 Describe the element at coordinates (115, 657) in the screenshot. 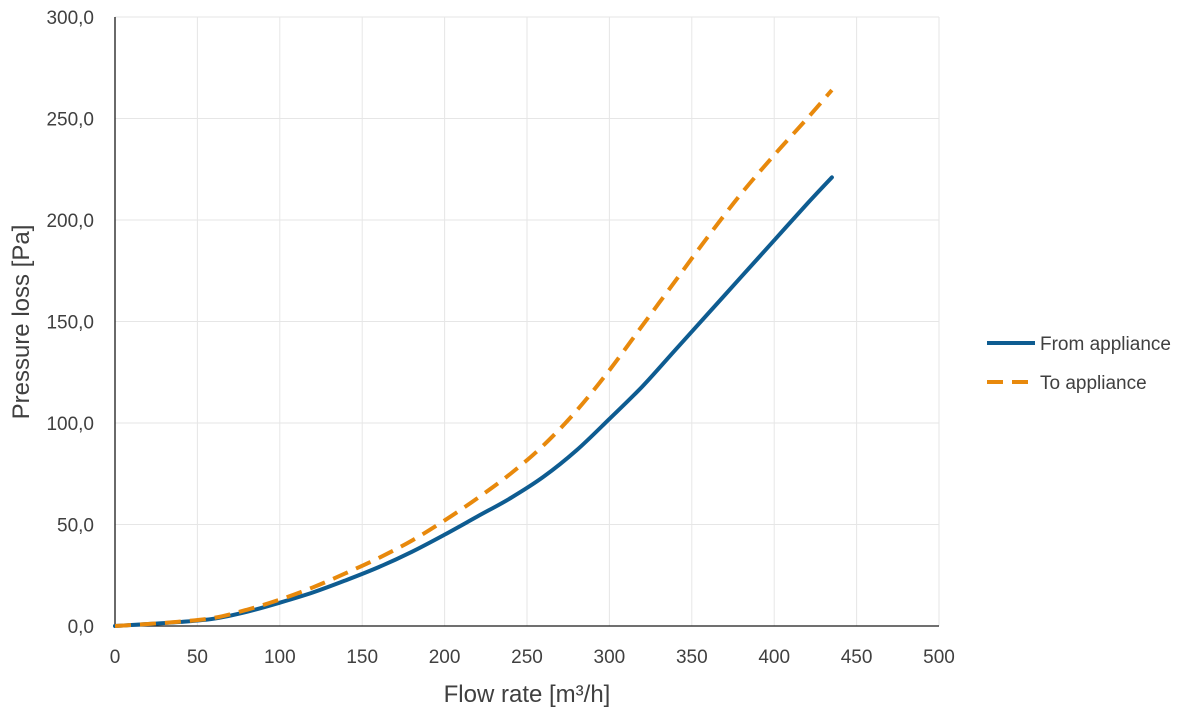

I see `x-tick-label: 0` at that location.